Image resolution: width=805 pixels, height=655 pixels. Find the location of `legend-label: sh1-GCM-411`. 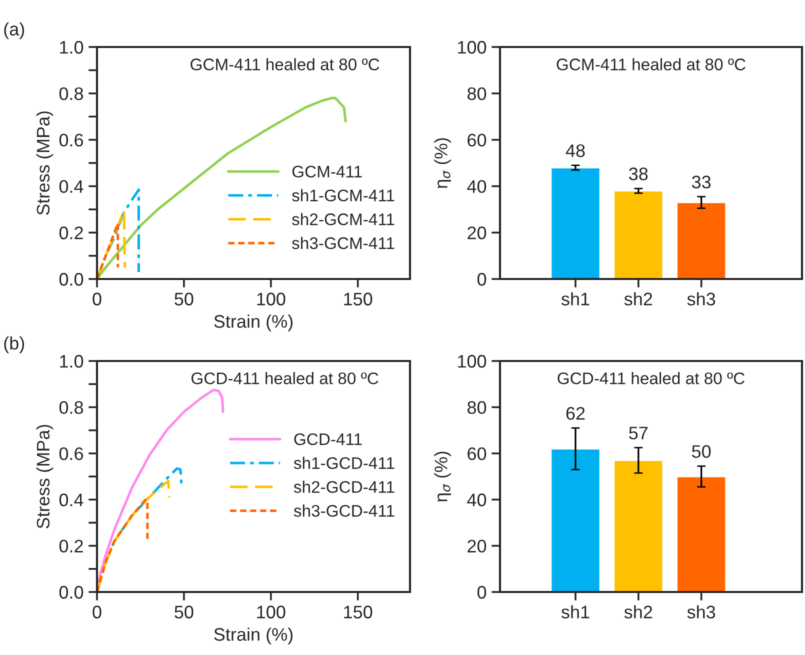

legend-label: sh1-GCM-411 is located at coordinates (343, 195).